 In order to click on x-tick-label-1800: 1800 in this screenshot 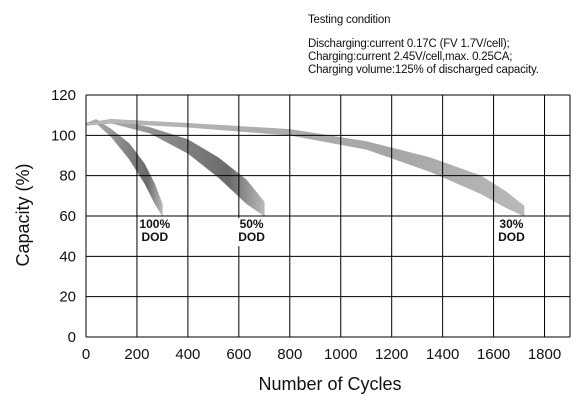, I will do `click(544, 354)`.